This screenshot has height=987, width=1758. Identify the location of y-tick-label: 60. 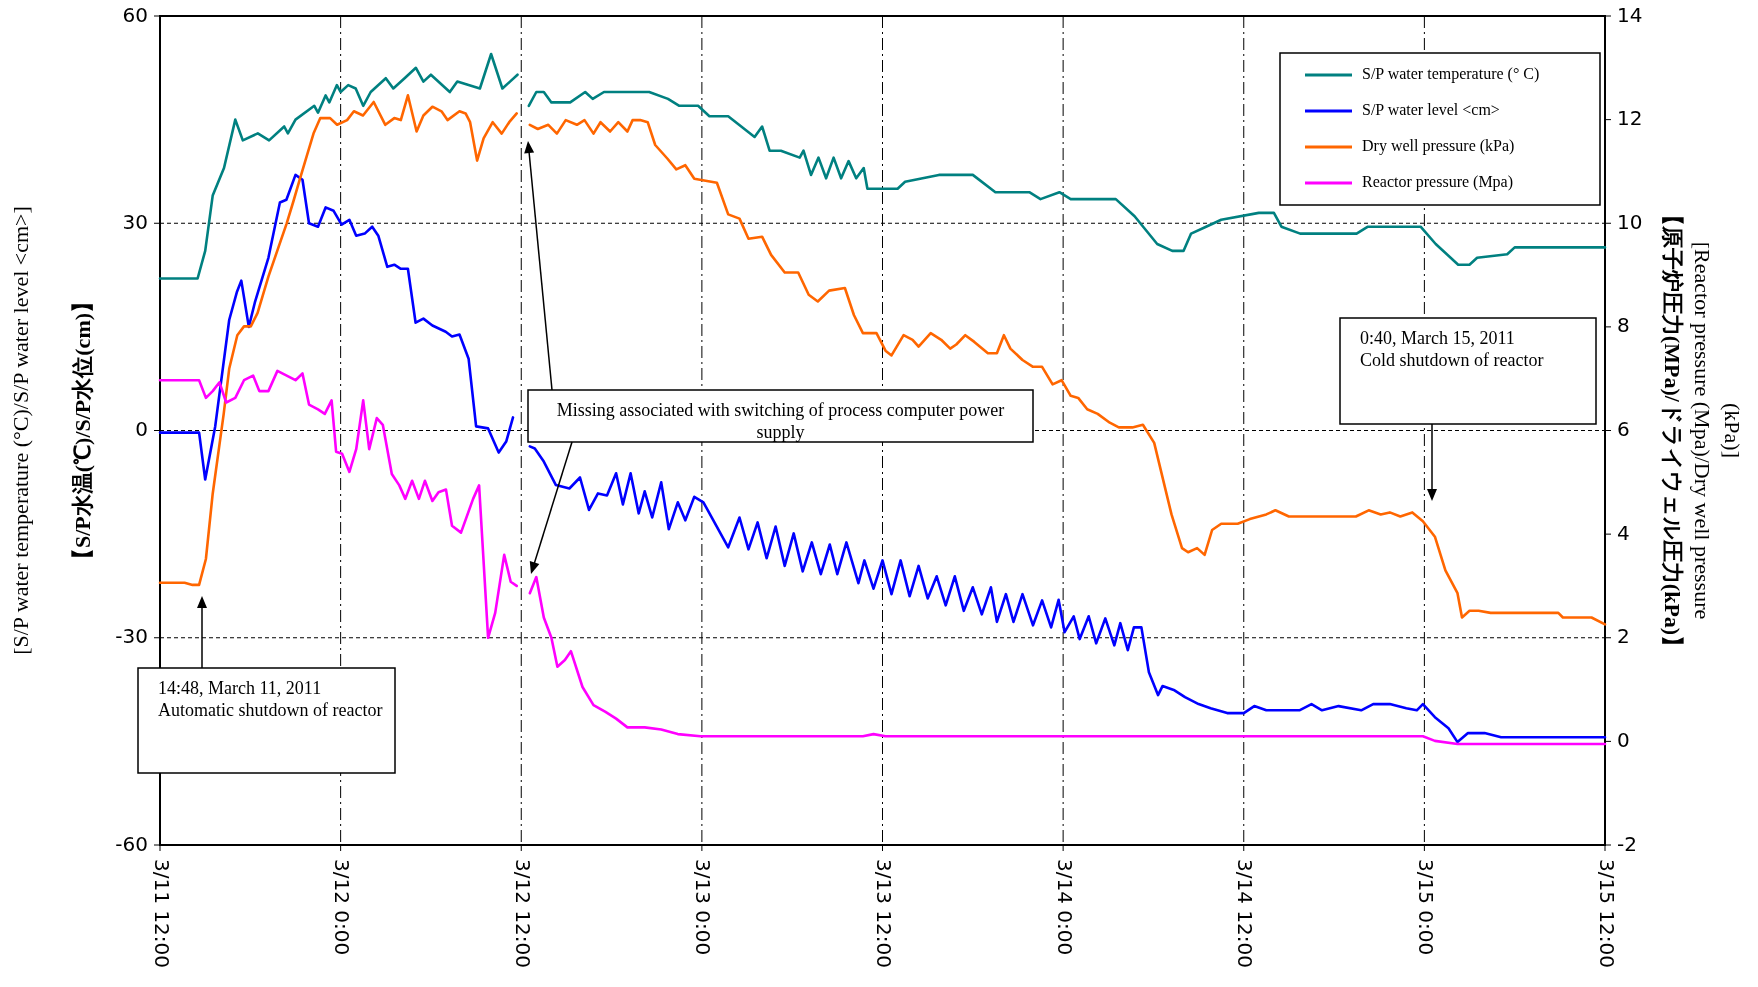
(135, 14).